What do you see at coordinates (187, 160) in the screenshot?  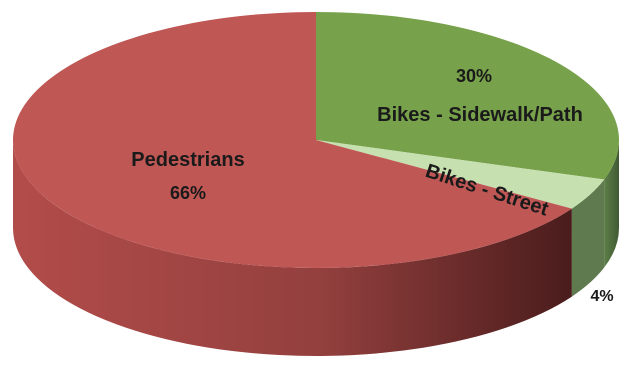 I see `slice-label-pedestrians: Pedestrians` at bounding box center [187, 160].